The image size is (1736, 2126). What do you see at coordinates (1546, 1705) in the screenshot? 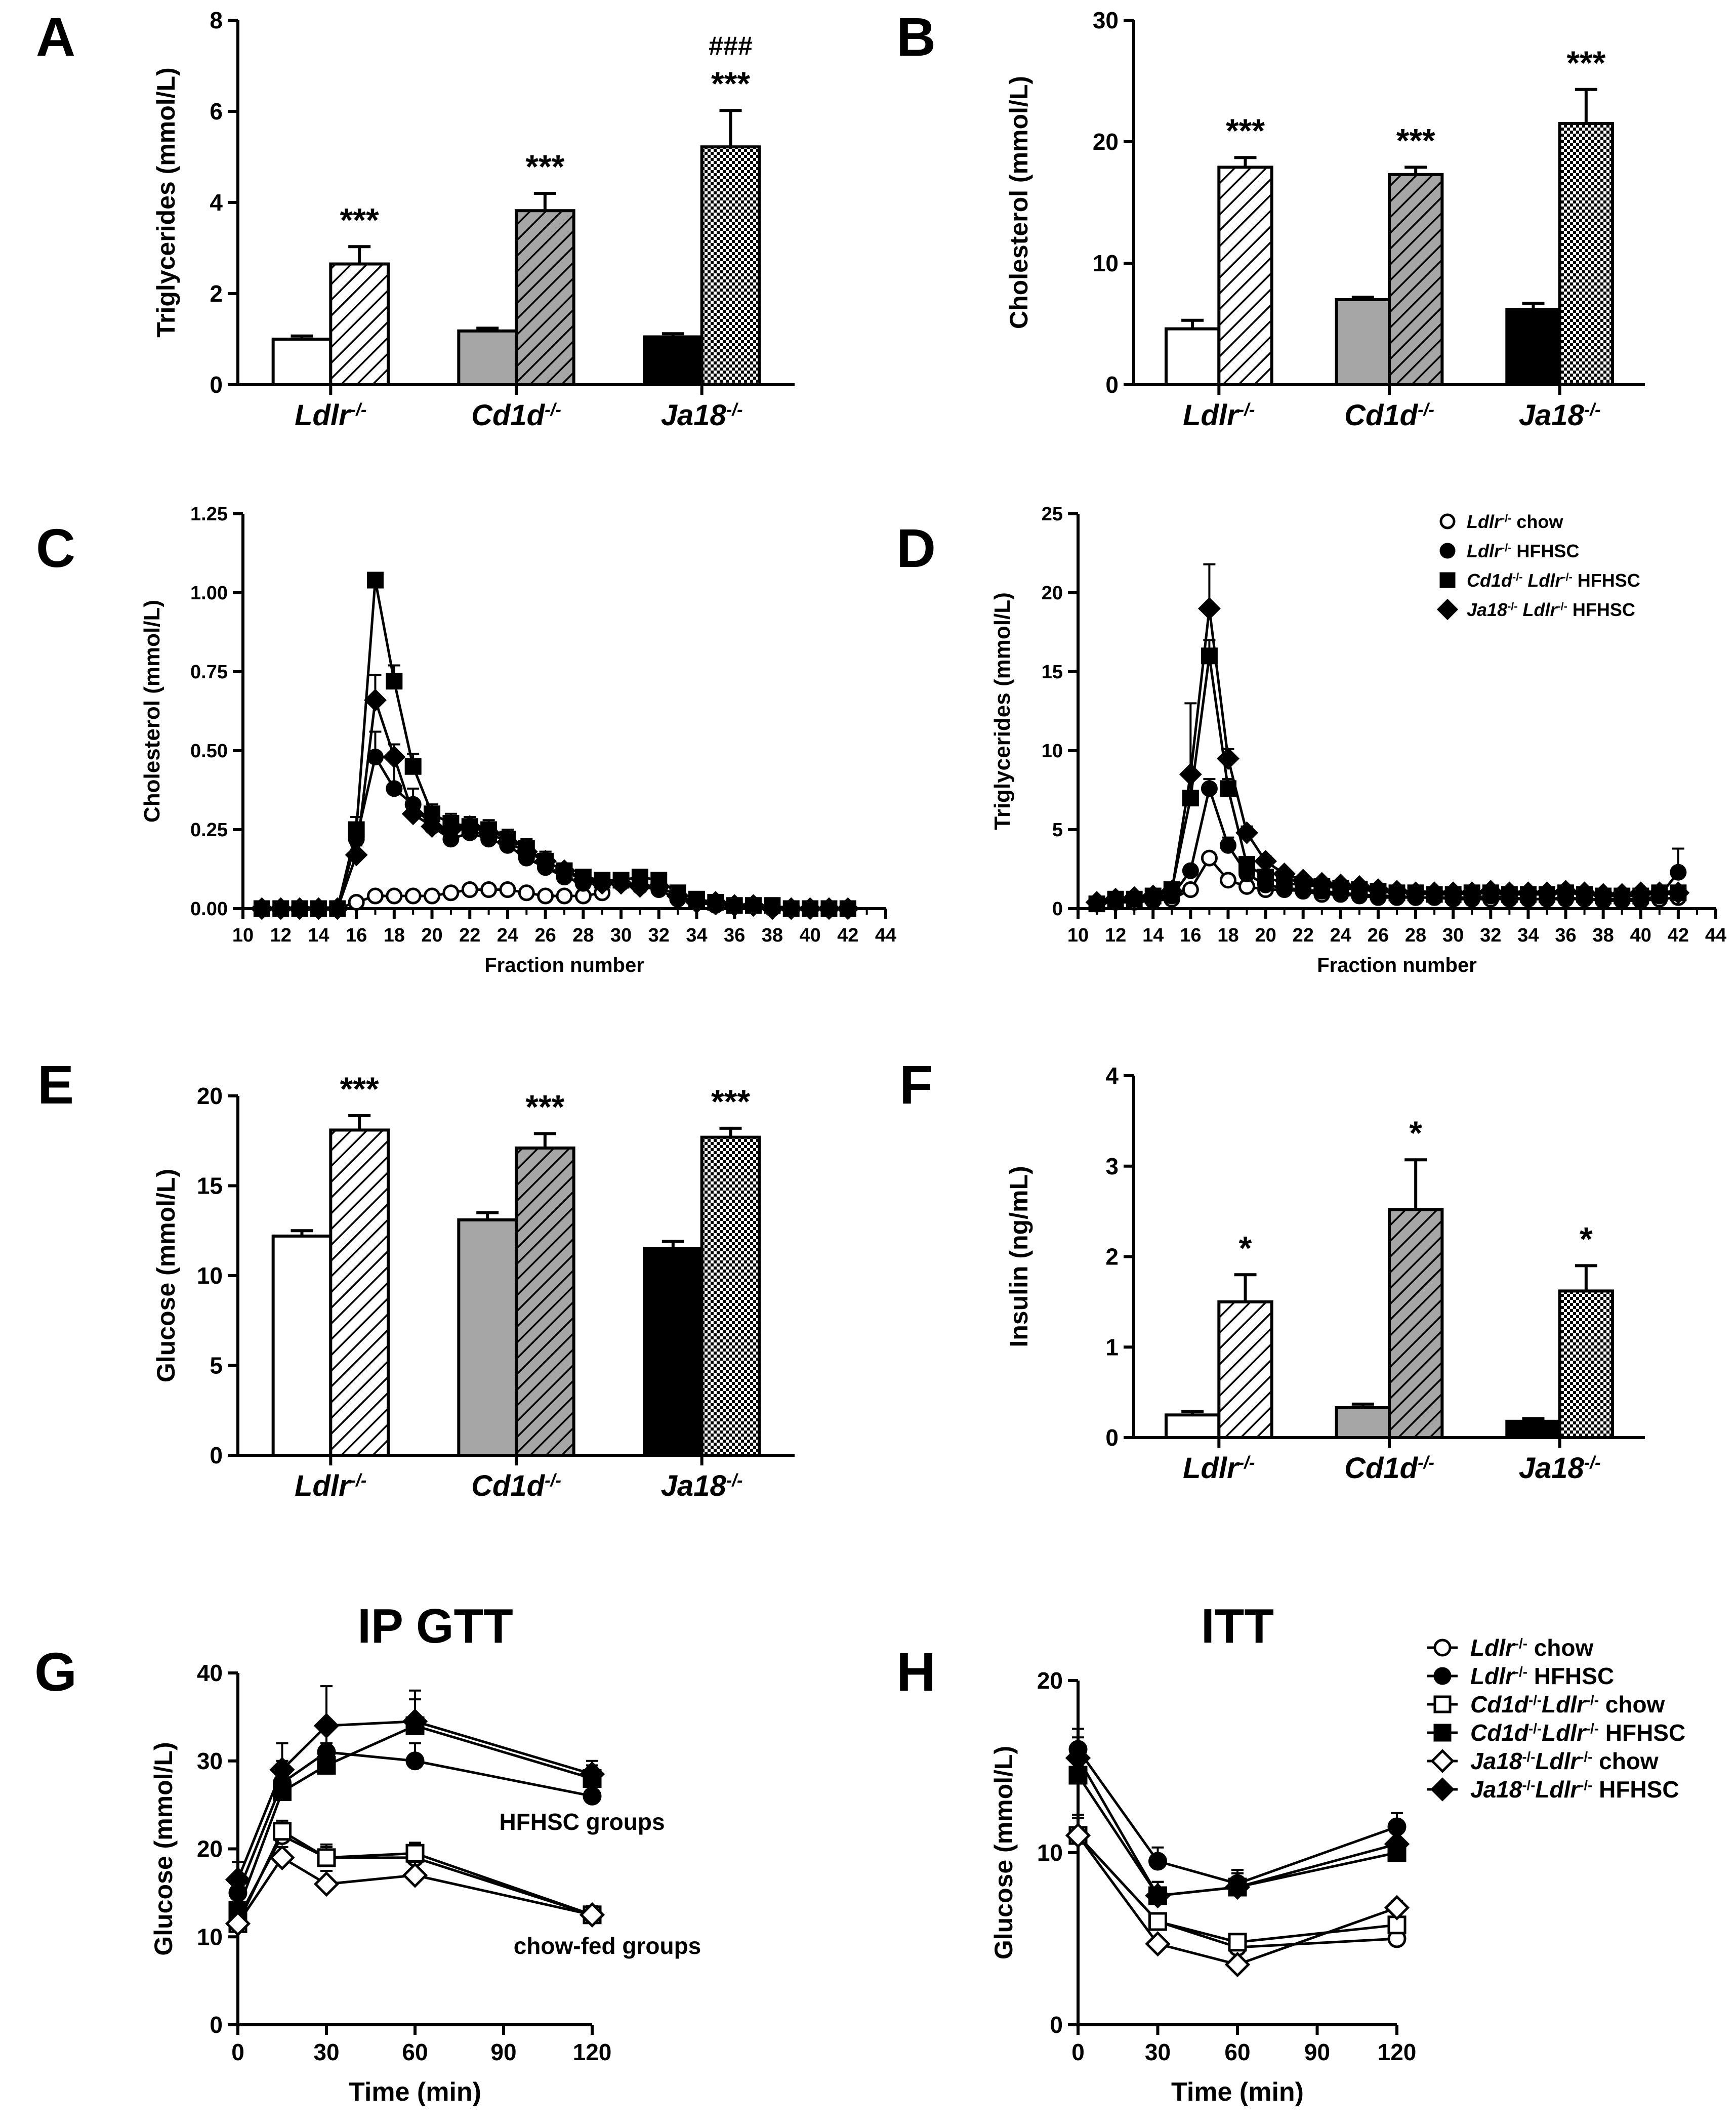
I see `legend-item: Cd1d-/-Ldlr-/- chow` at bounding box center [1546, 1705].